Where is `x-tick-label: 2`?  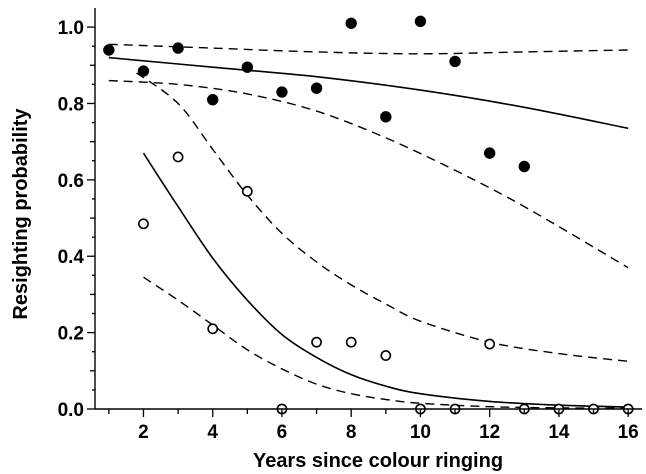 x-tick-label: 2 is located at coordinates (143, 432).